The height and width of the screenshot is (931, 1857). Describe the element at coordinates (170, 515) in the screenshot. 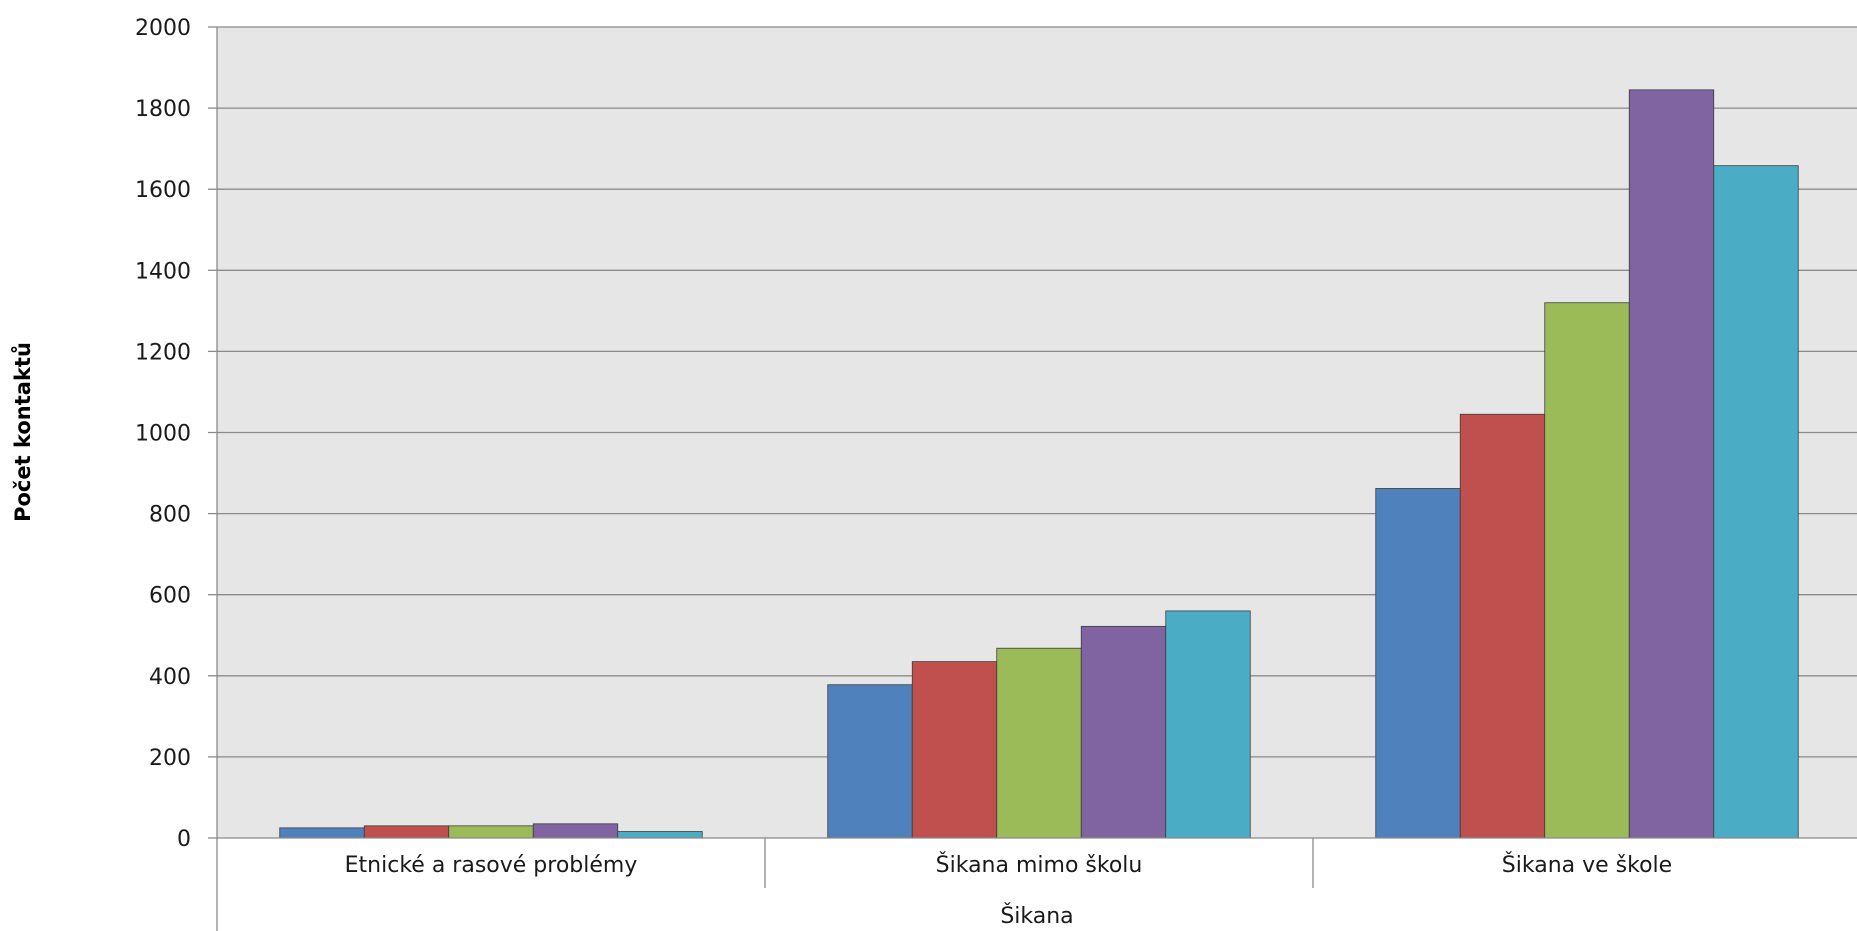

I see `y-tick-label: 800` at that location.